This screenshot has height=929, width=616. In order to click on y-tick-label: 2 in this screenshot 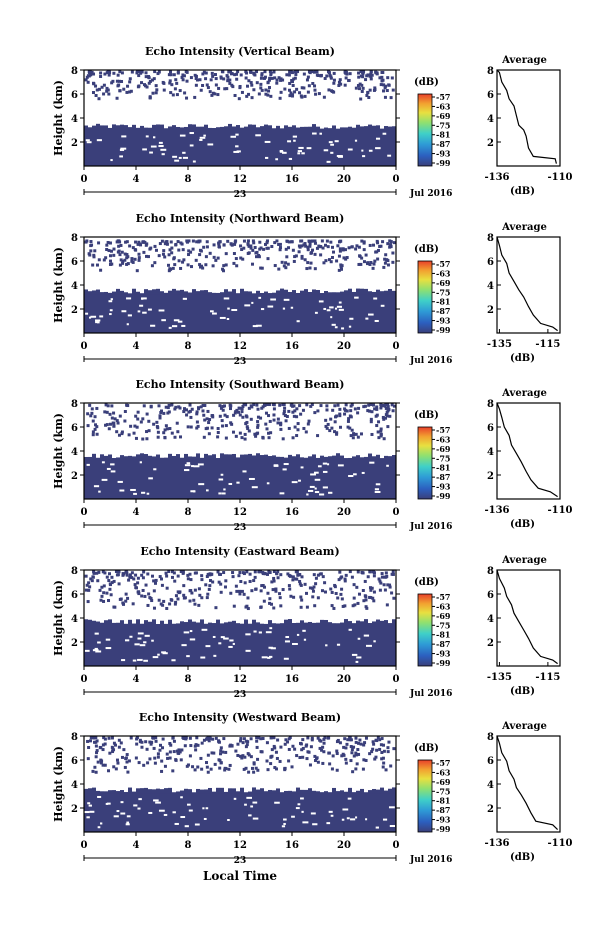, I will do `click(74, 476)`.